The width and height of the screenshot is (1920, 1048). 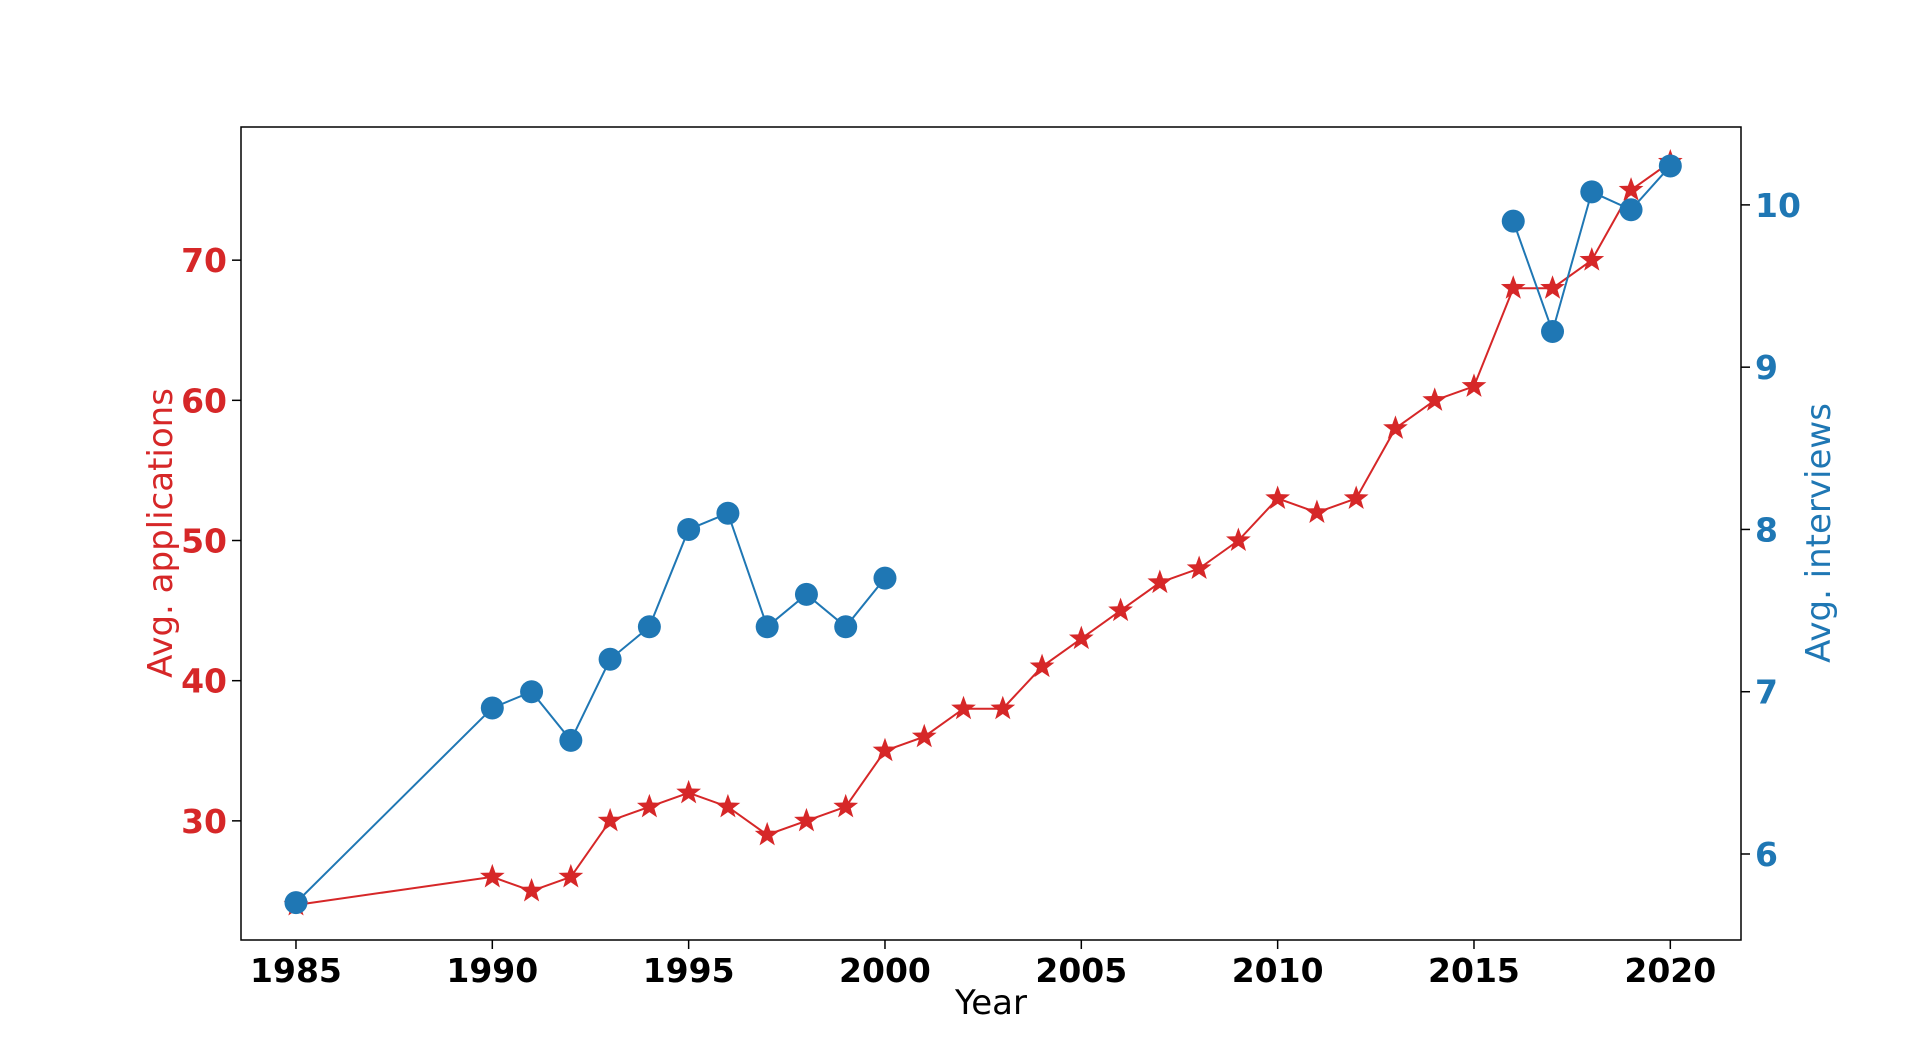 I want to click on y-left-tick-label: 60, so click(x=204, y=400).